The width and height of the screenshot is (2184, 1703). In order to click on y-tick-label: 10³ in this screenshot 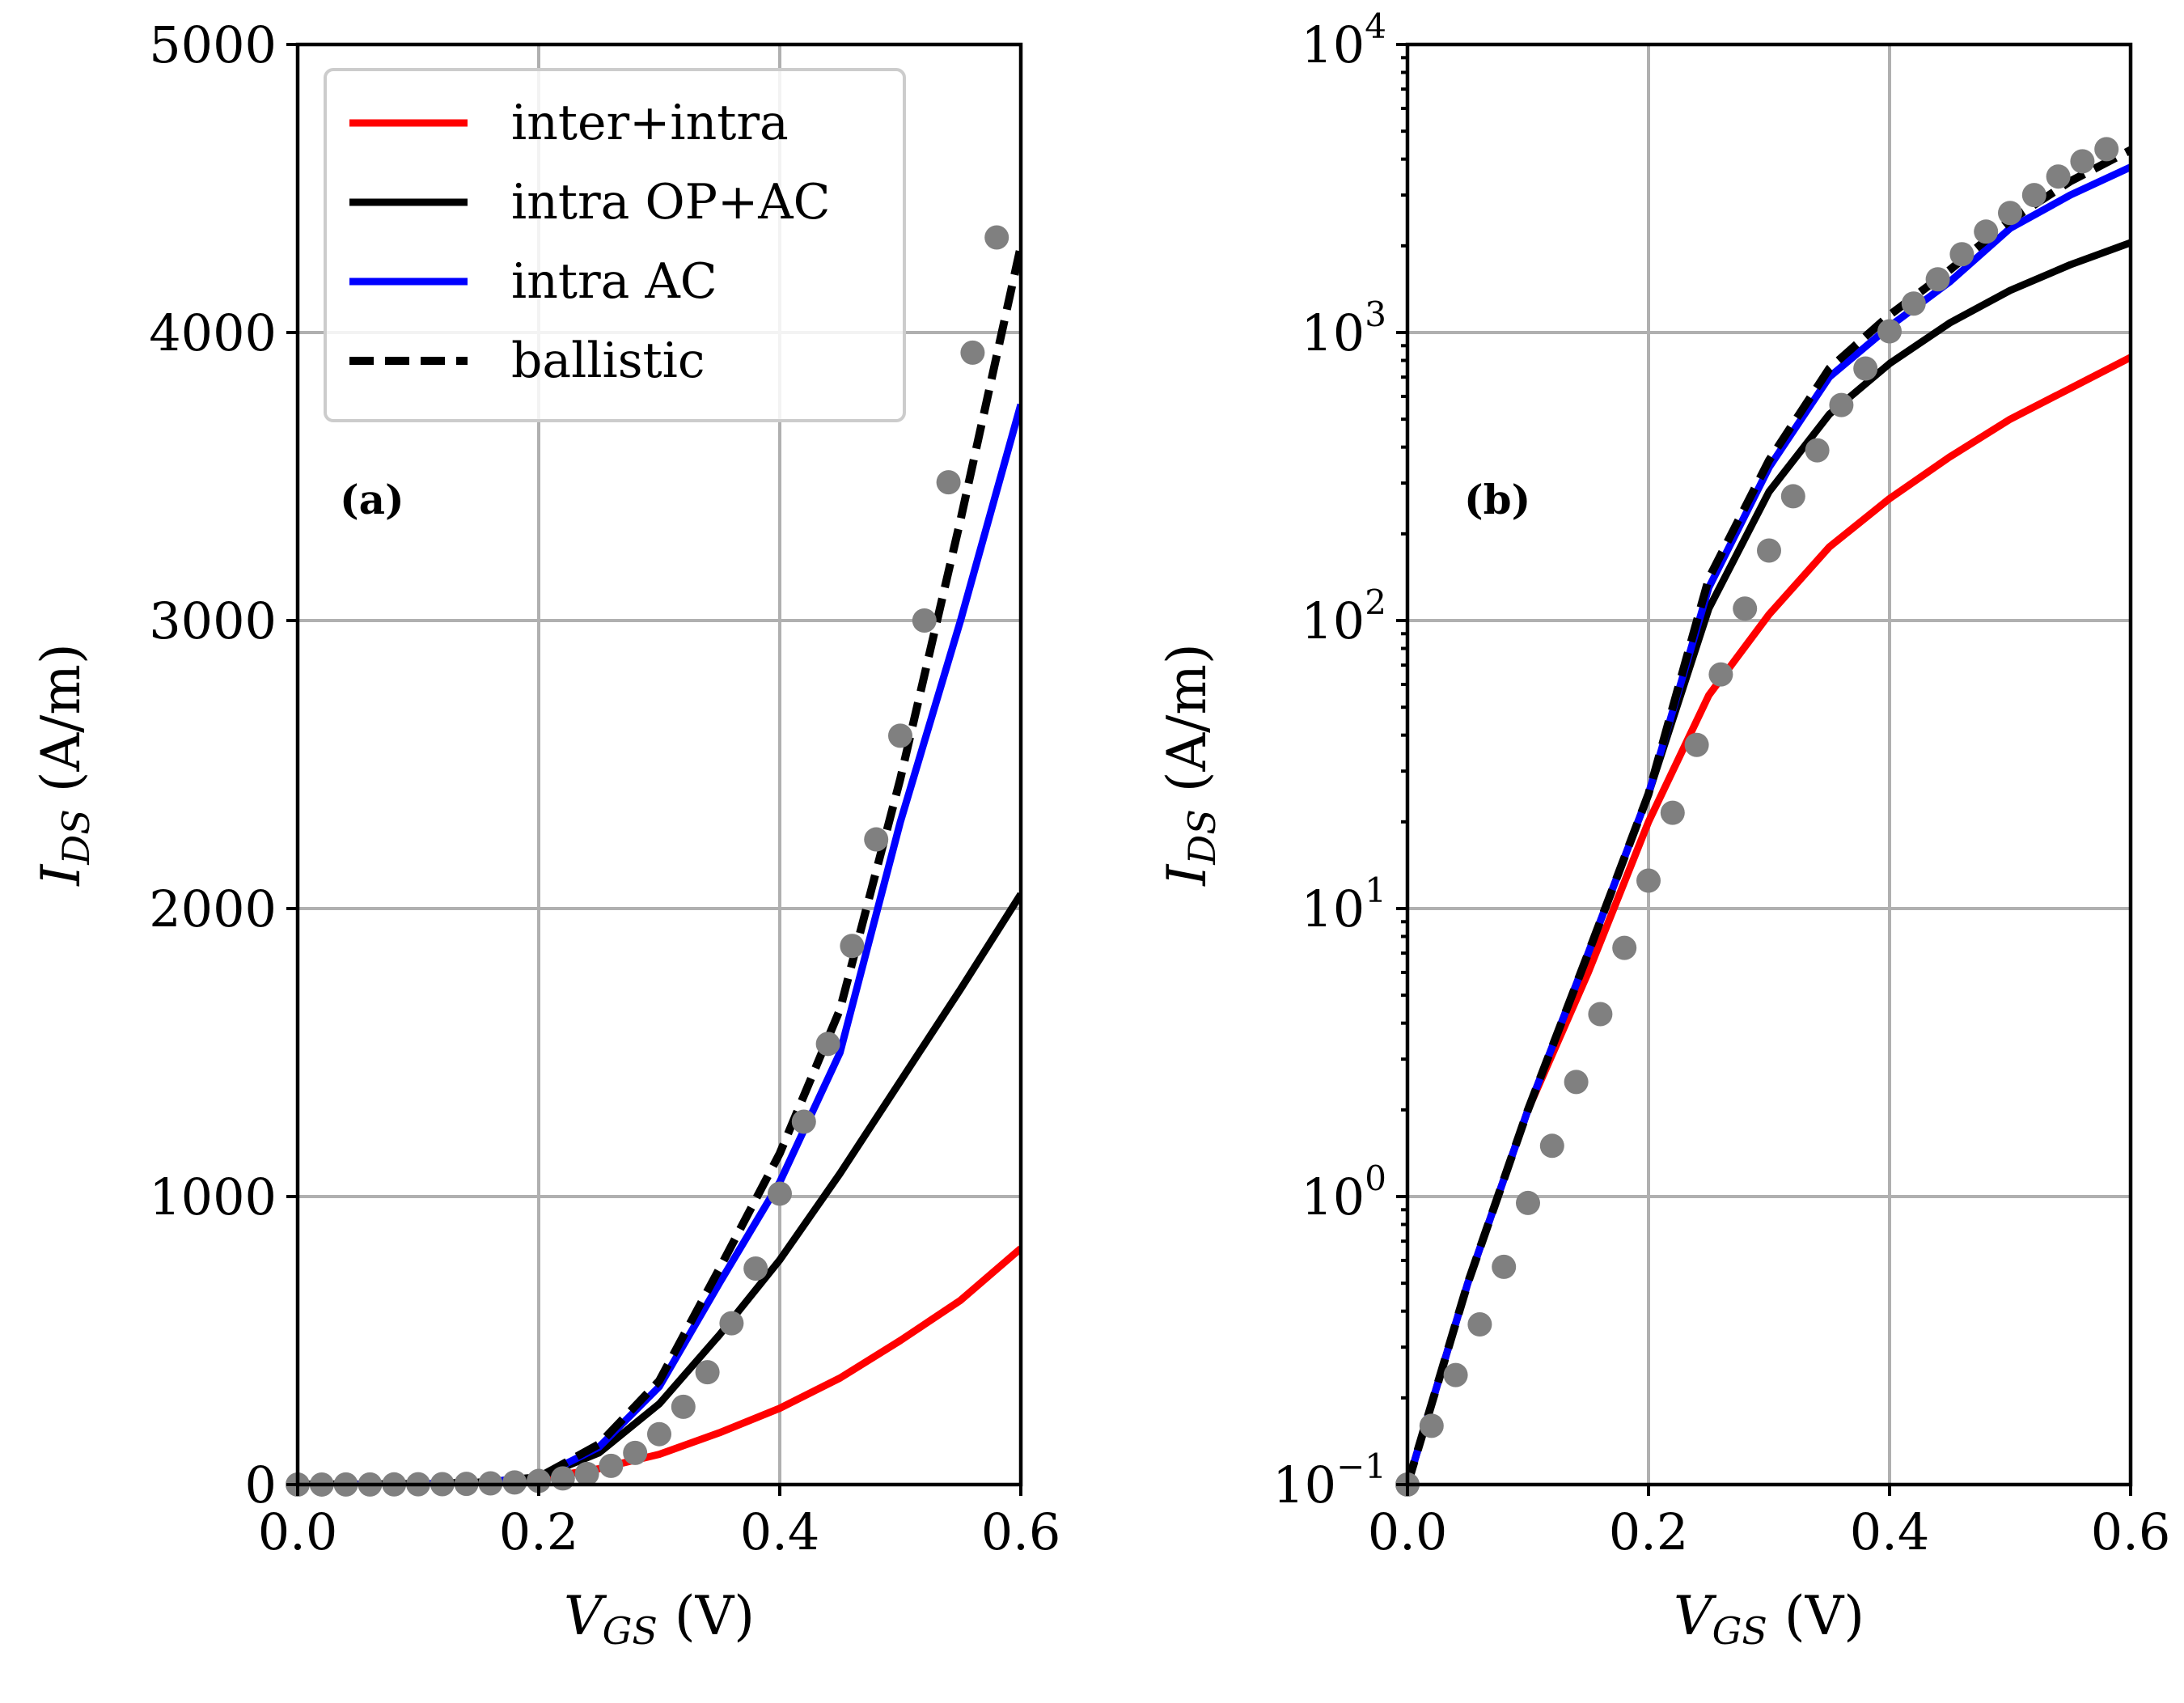, I will do `click(1343, 328)`.